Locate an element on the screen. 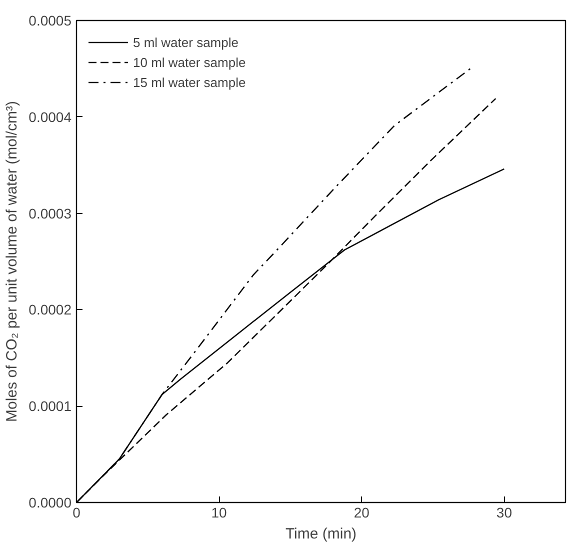 The width and height of the screenshot is (585, 550). y-tick-label: 0.0002 is located at coordinates (50, 310).